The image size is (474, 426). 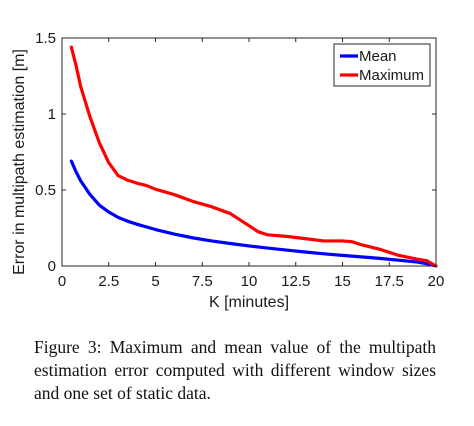 I want to click on y-tick-label: 1.5, so click(x=45, y=38).